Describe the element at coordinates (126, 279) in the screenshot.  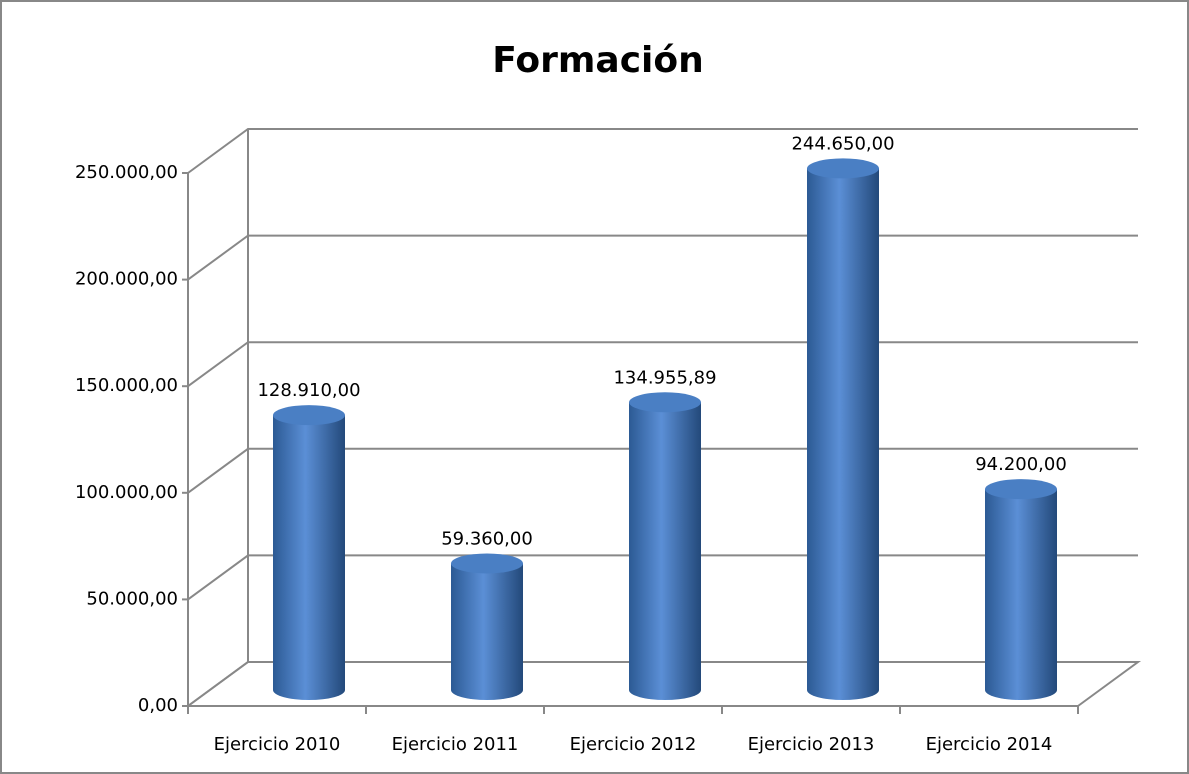
I see `y-tick-label: 200.000,00` at that location.